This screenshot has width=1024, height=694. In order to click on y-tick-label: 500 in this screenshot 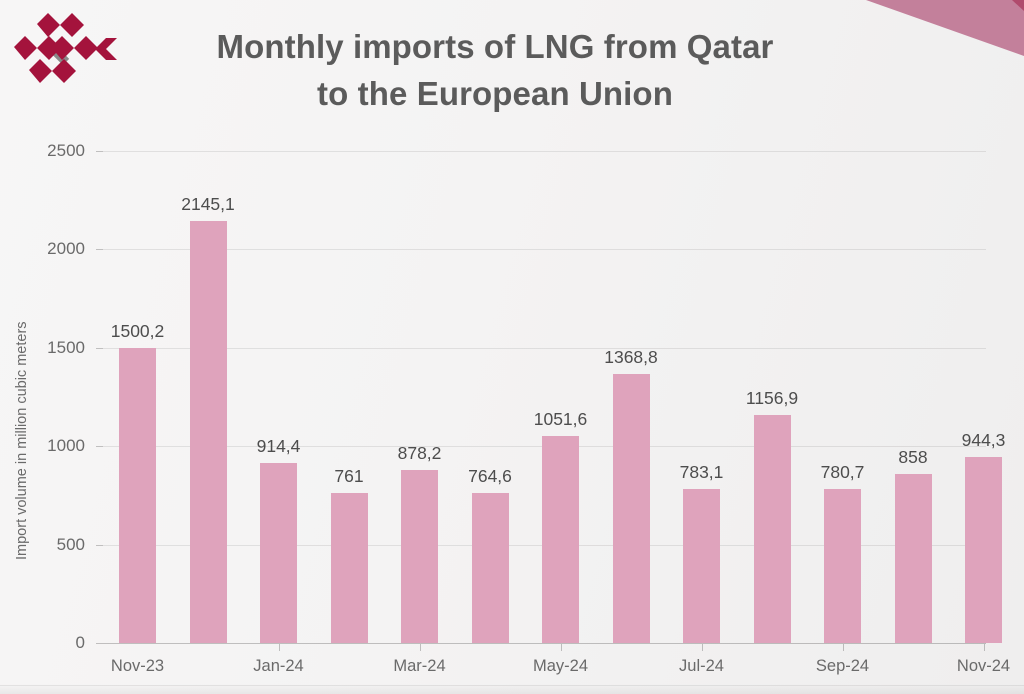, I will do `click(70, 544)`.